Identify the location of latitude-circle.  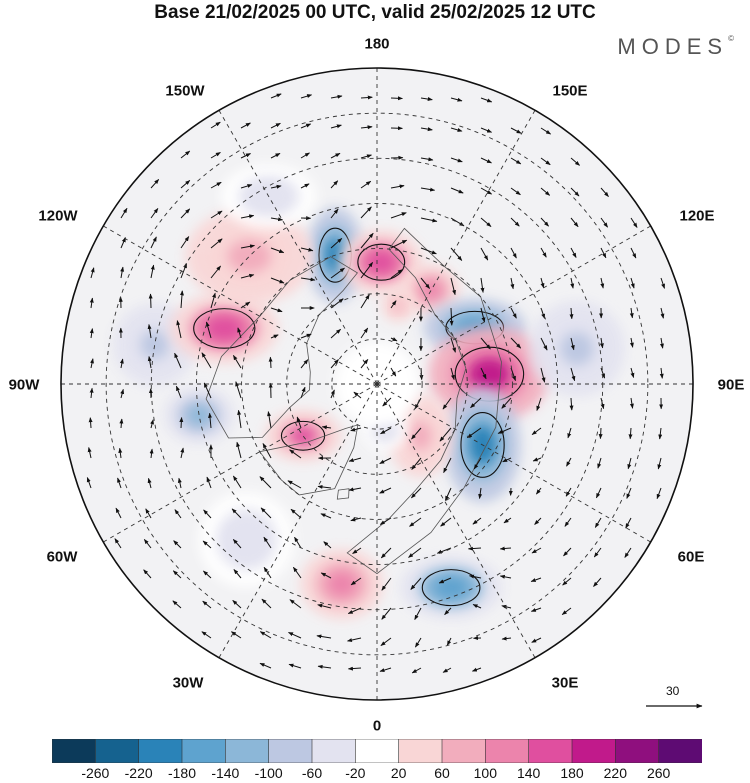
(377, 384).